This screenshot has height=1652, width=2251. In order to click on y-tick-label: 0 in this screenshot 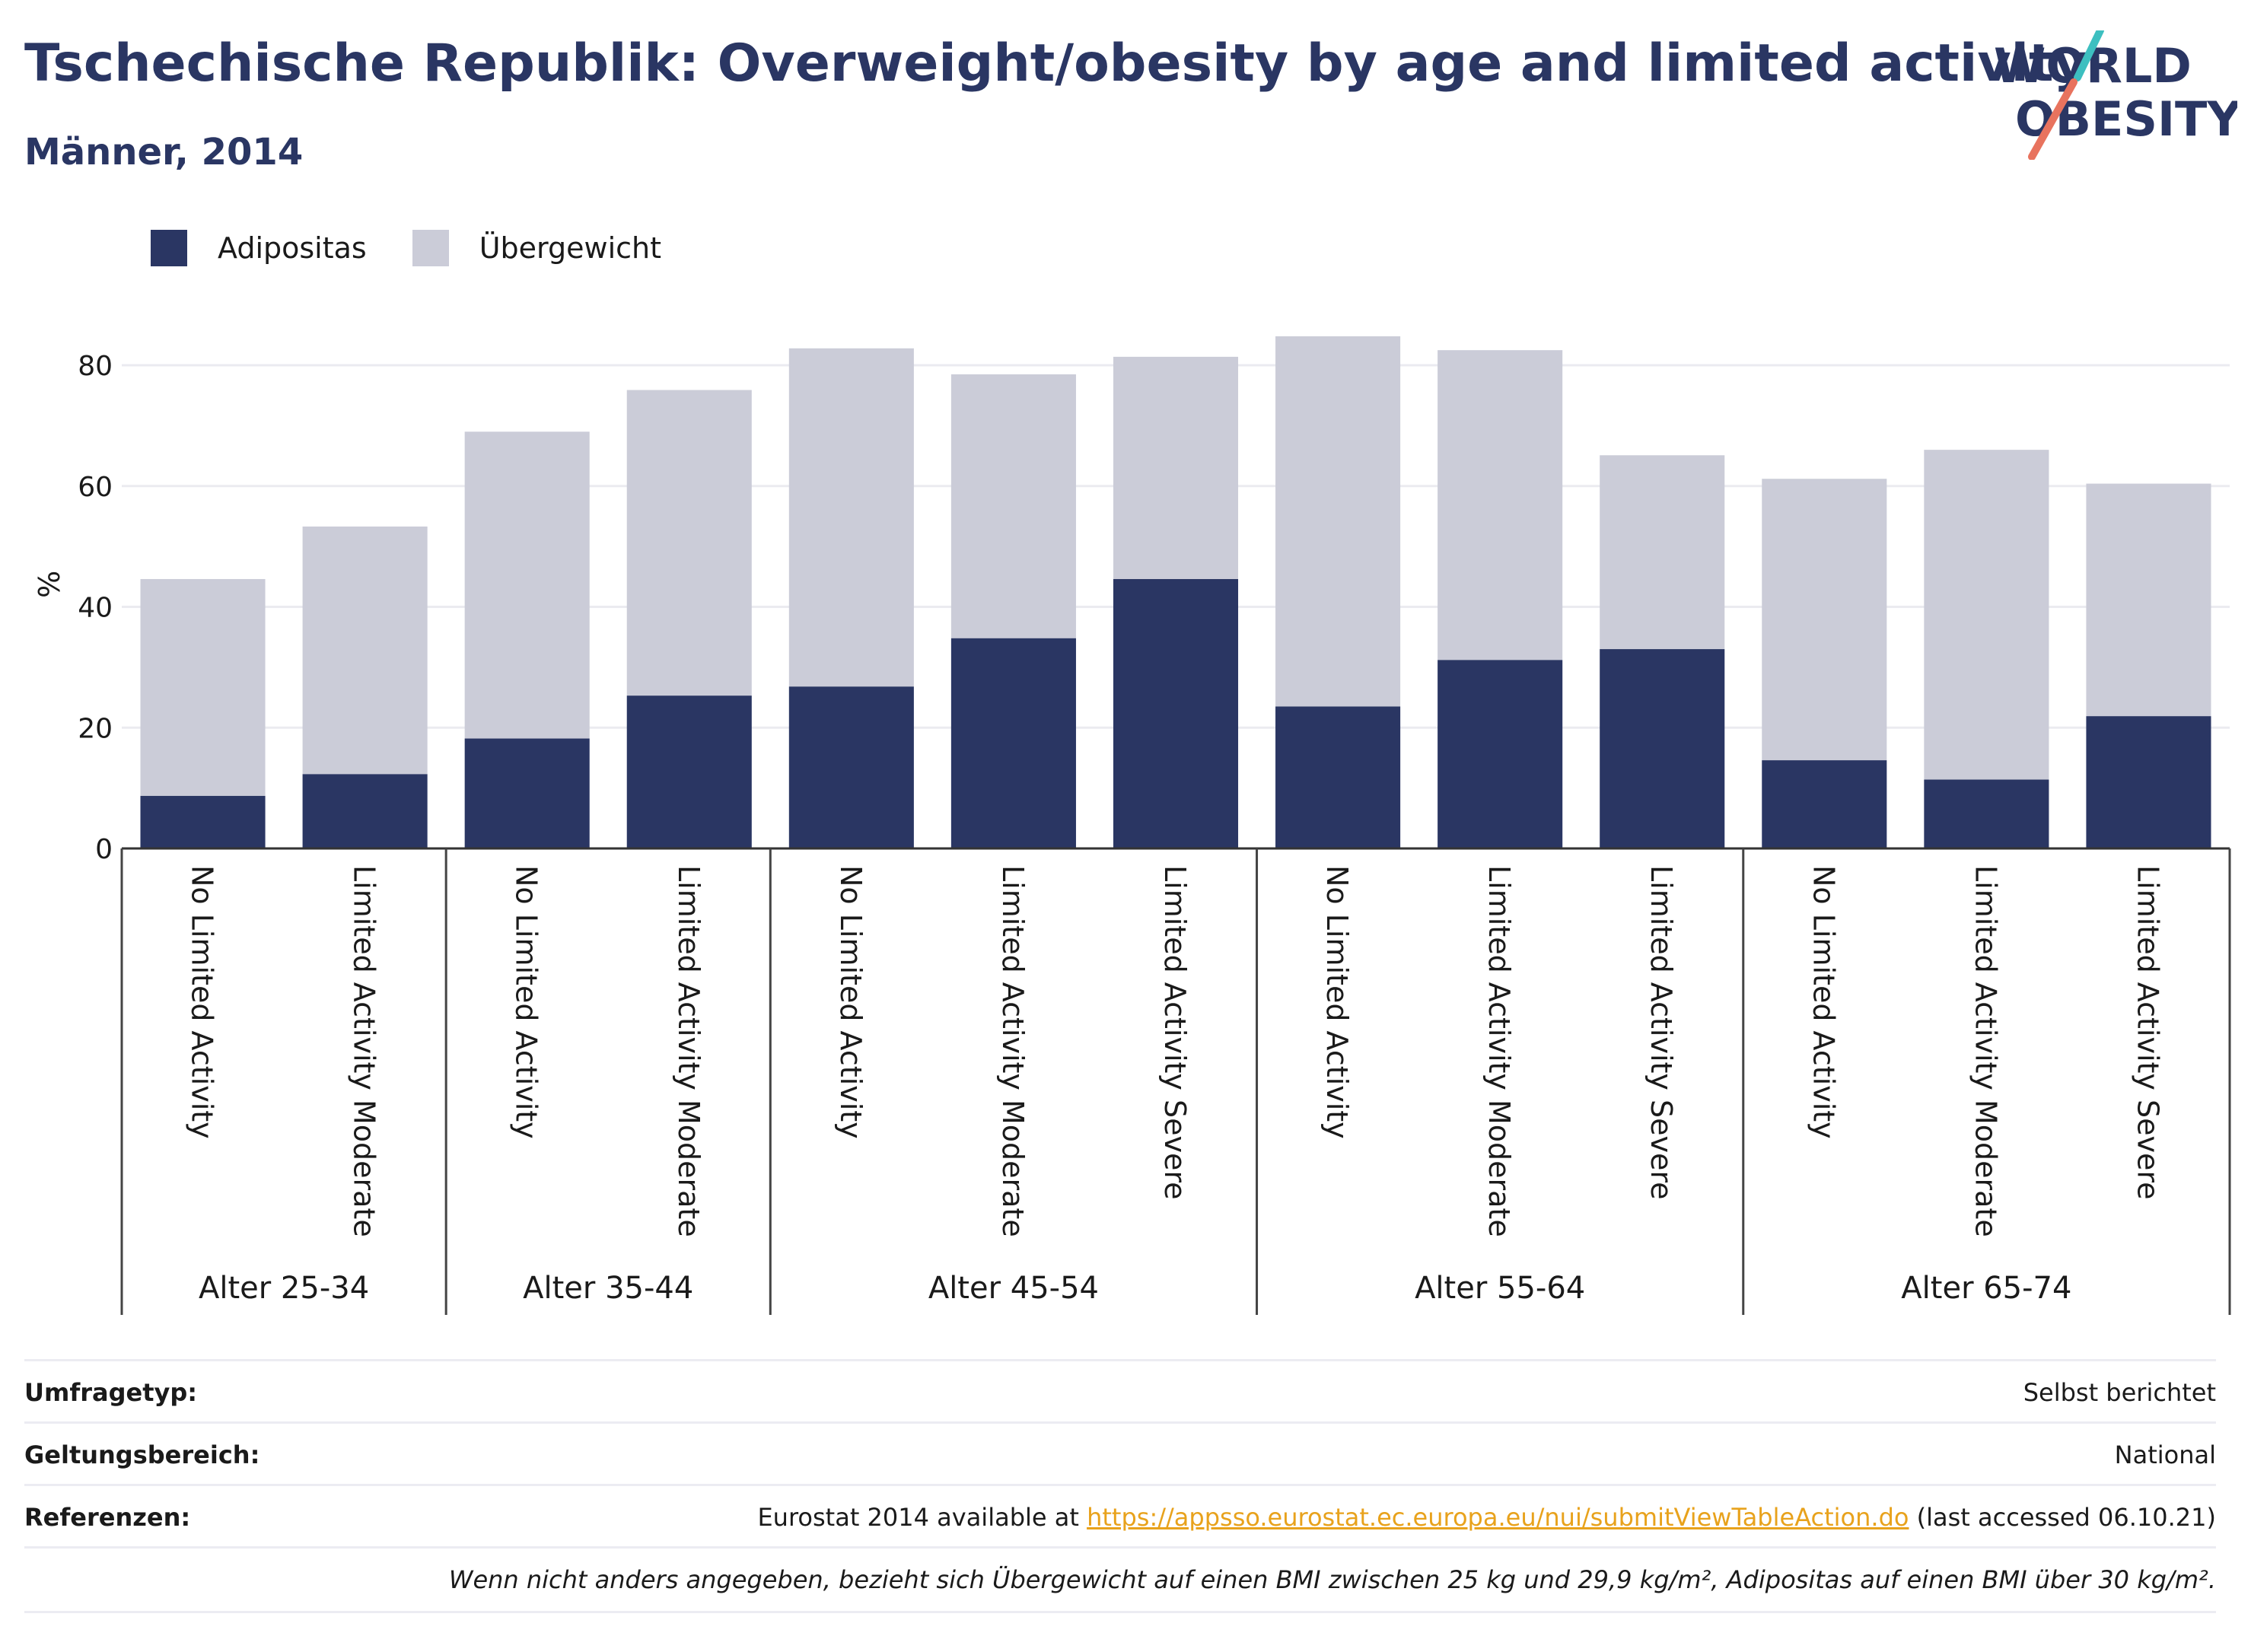, I will do `click(104, 849)`.